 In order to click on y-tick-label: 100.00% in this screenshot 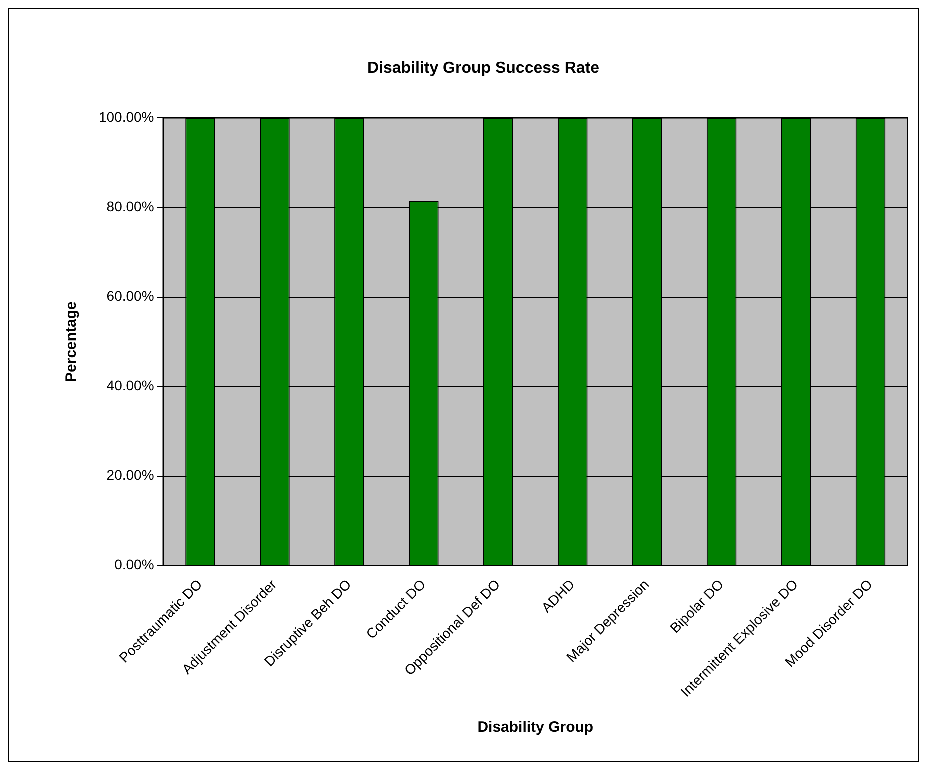, I will do `click(126, 117)`.